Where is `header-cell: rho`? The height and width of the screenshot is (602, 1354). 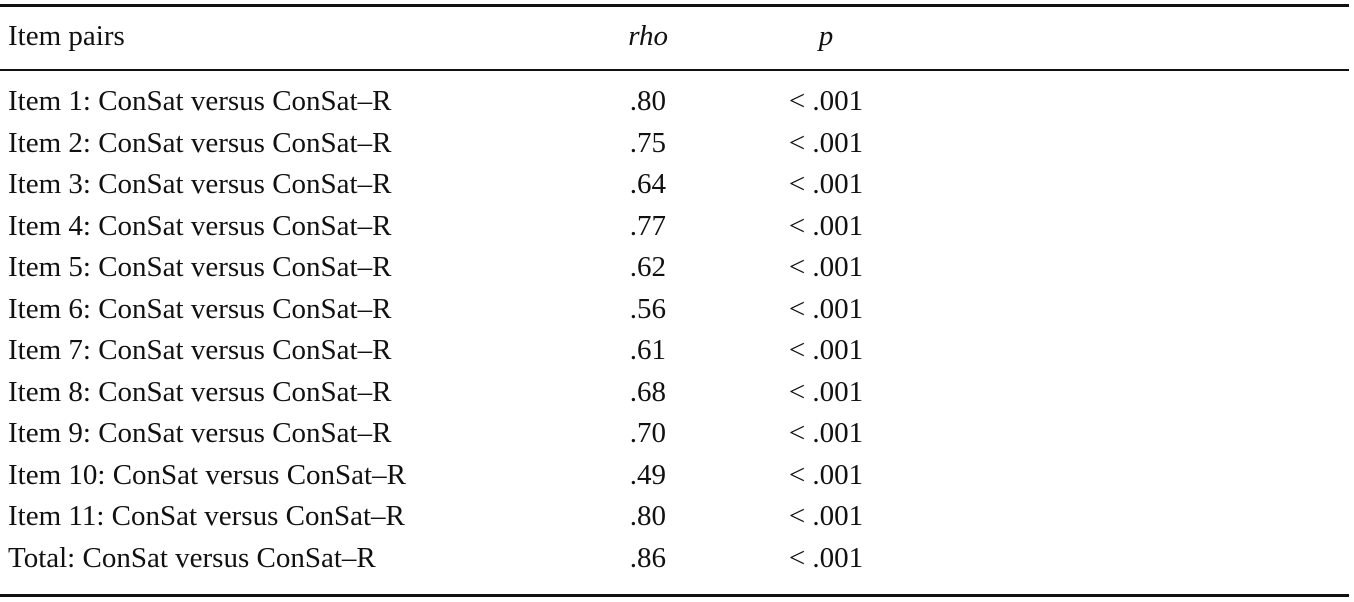 header-cell: rho is located at coordinates (648, 36).